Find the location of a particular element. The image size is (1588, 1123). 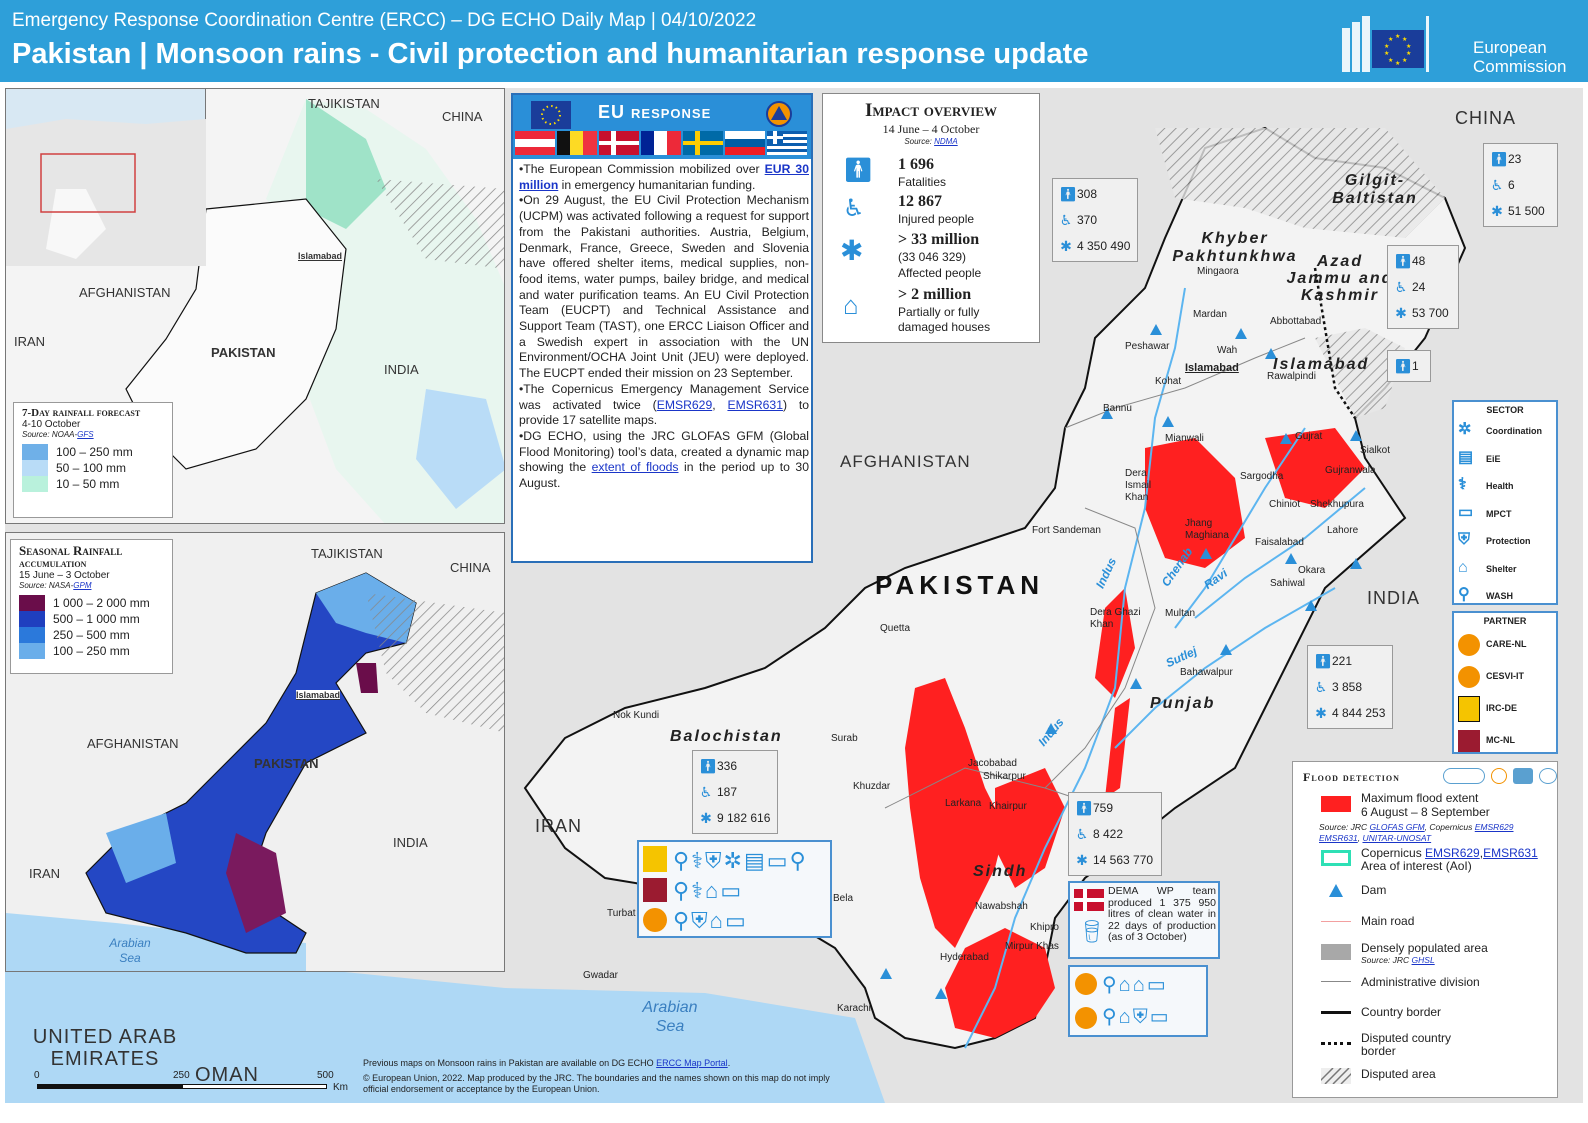

city-label: Fort Sandeman is located at coordinates (1066, 530).